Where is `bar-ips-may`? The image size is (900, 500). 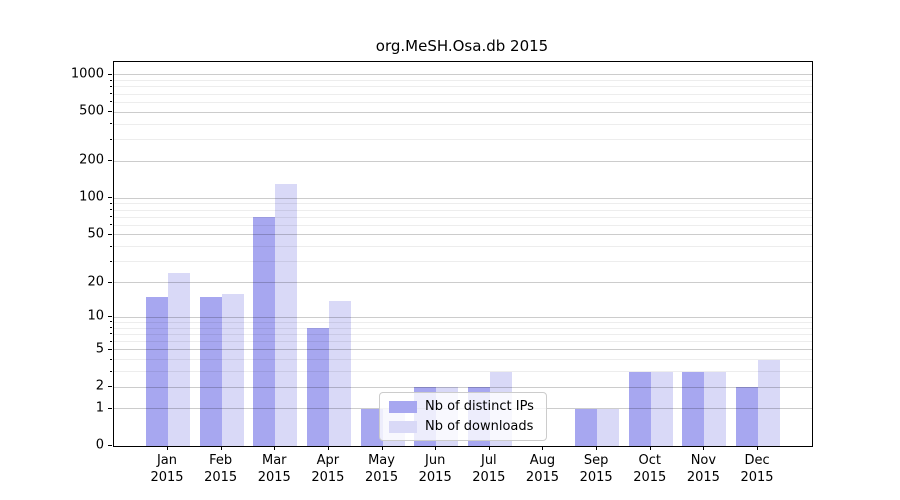 bar-ips-may is located at coordinates (371, 427).